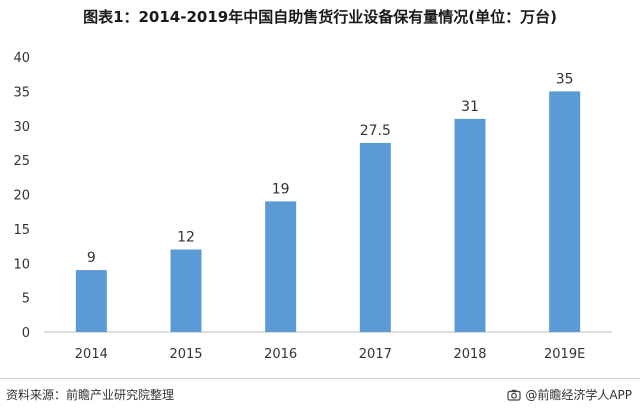 This screenshot has width=640, height=412. I want to click on y-tick-label: 25, so click(21, 161).